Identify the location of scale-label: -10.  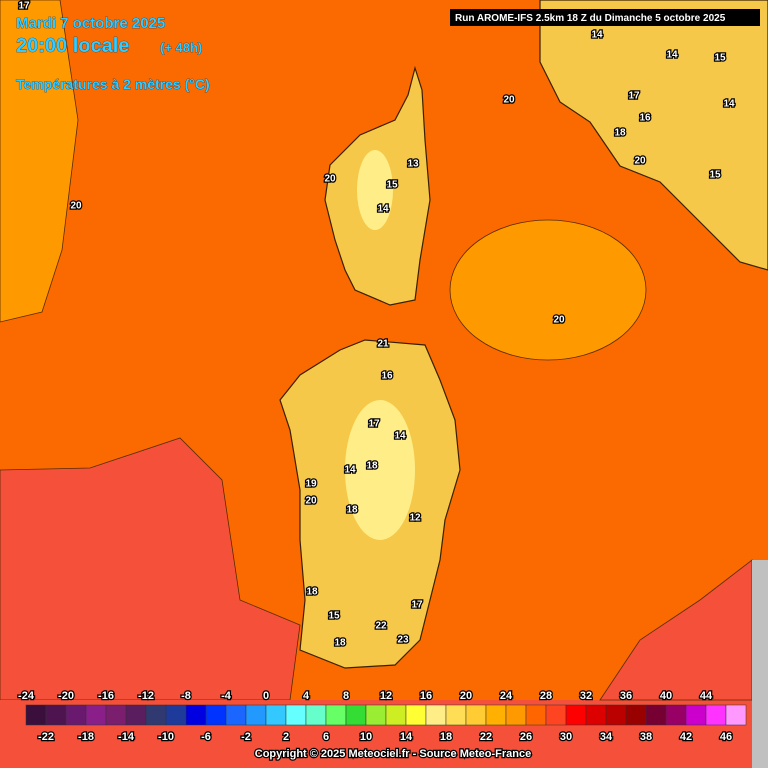
(166, 737).